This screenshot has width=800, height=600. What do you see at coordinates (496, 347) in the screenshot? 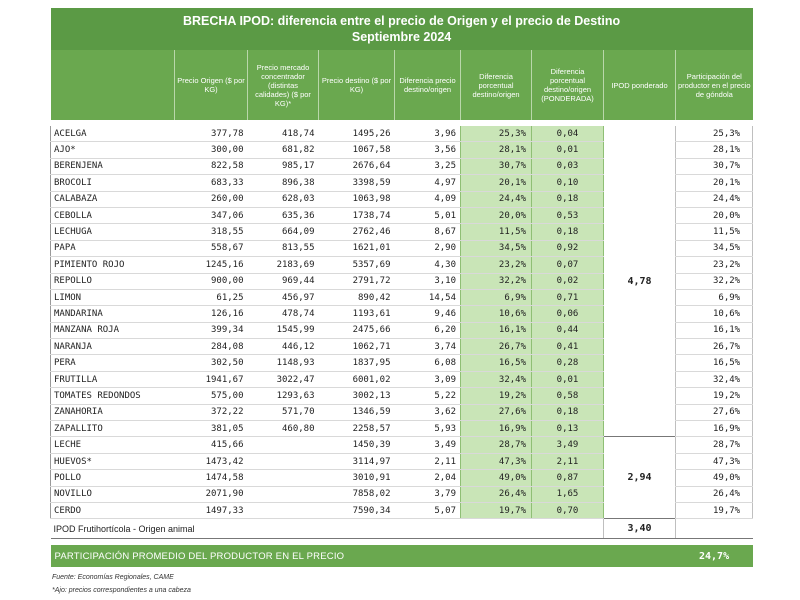
I see `percent-difference: 26,7%` at bounding box center [496, 347].